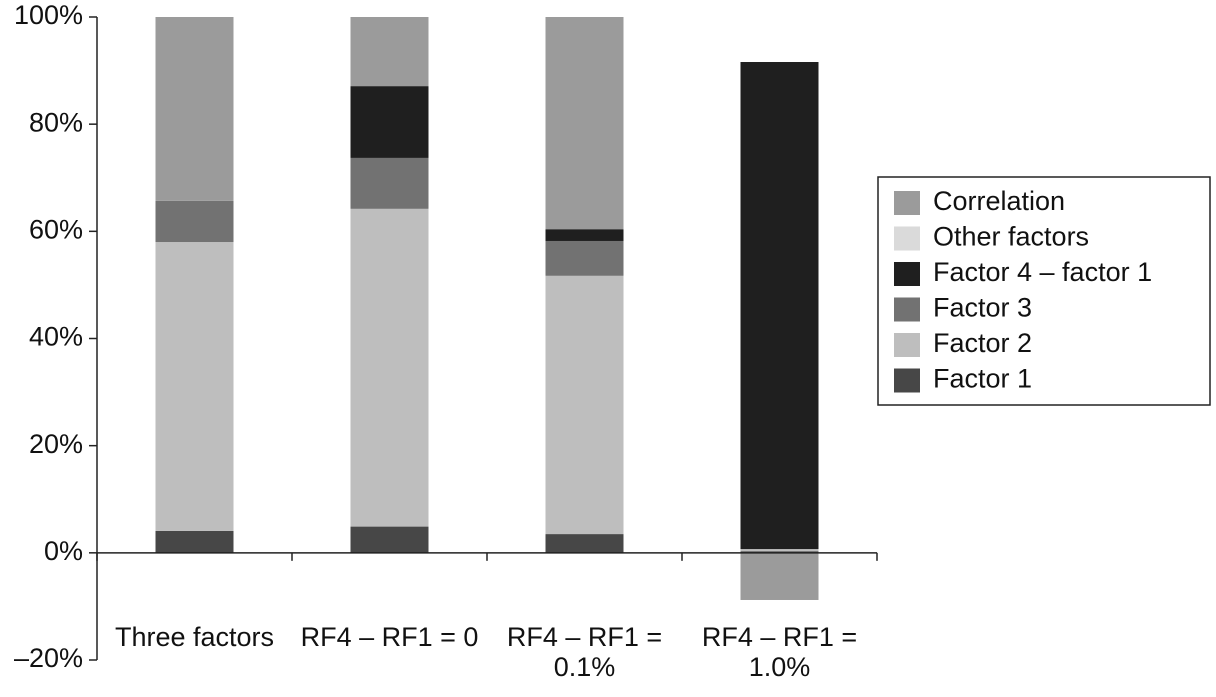 The width and height of the screenshot is (1216, 697). Describe the element at coordinates (56, 122) in the screenshot. I see `y-tick-label: 80%` at that location.